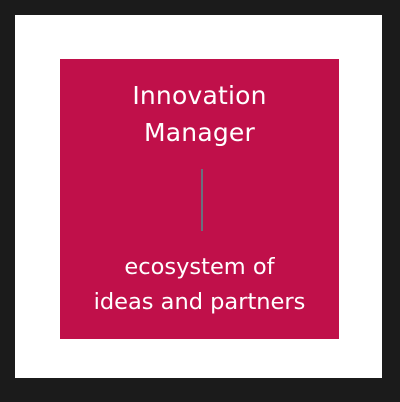 This screenshot has width=400, height=402. What do you see at coordinates (199, 114) in the screenshot?
I see `role-title: Innovation Manager` at bounding box center [199, 114].